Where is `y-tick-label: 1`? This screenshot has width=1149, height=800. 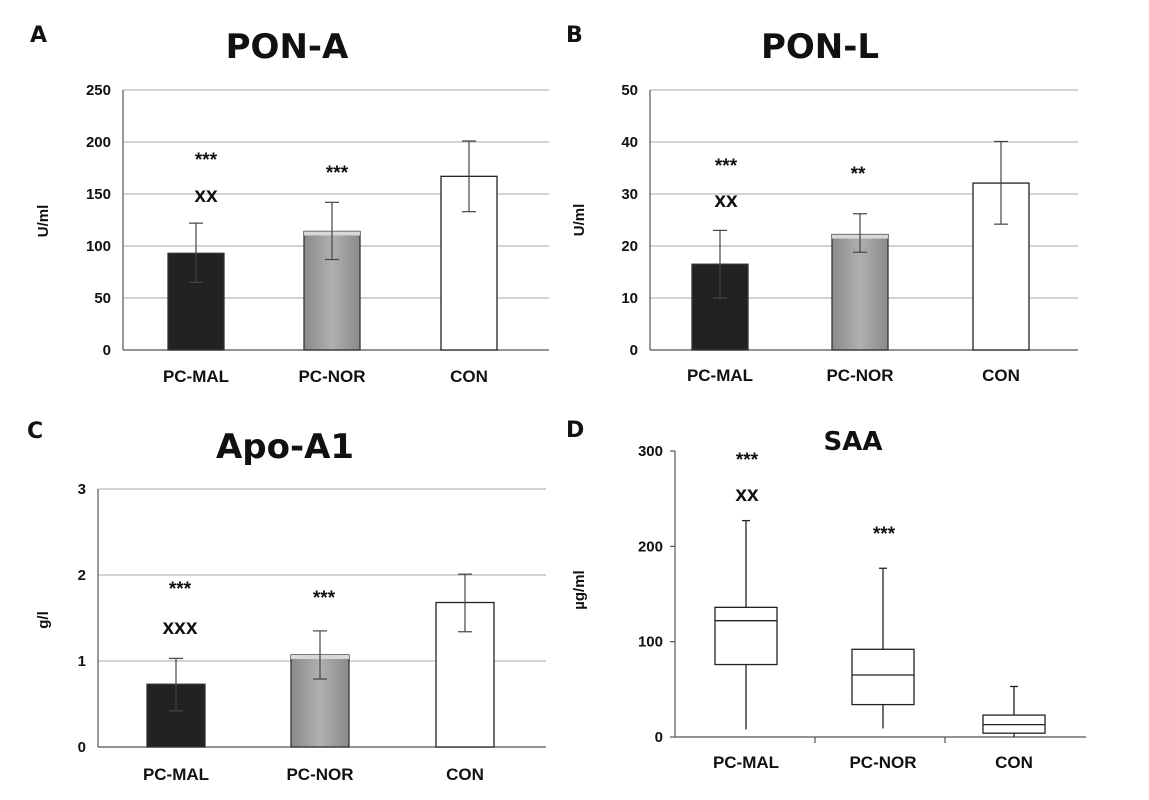 y-tick-label: 1 is located at coordinates (82, 661).